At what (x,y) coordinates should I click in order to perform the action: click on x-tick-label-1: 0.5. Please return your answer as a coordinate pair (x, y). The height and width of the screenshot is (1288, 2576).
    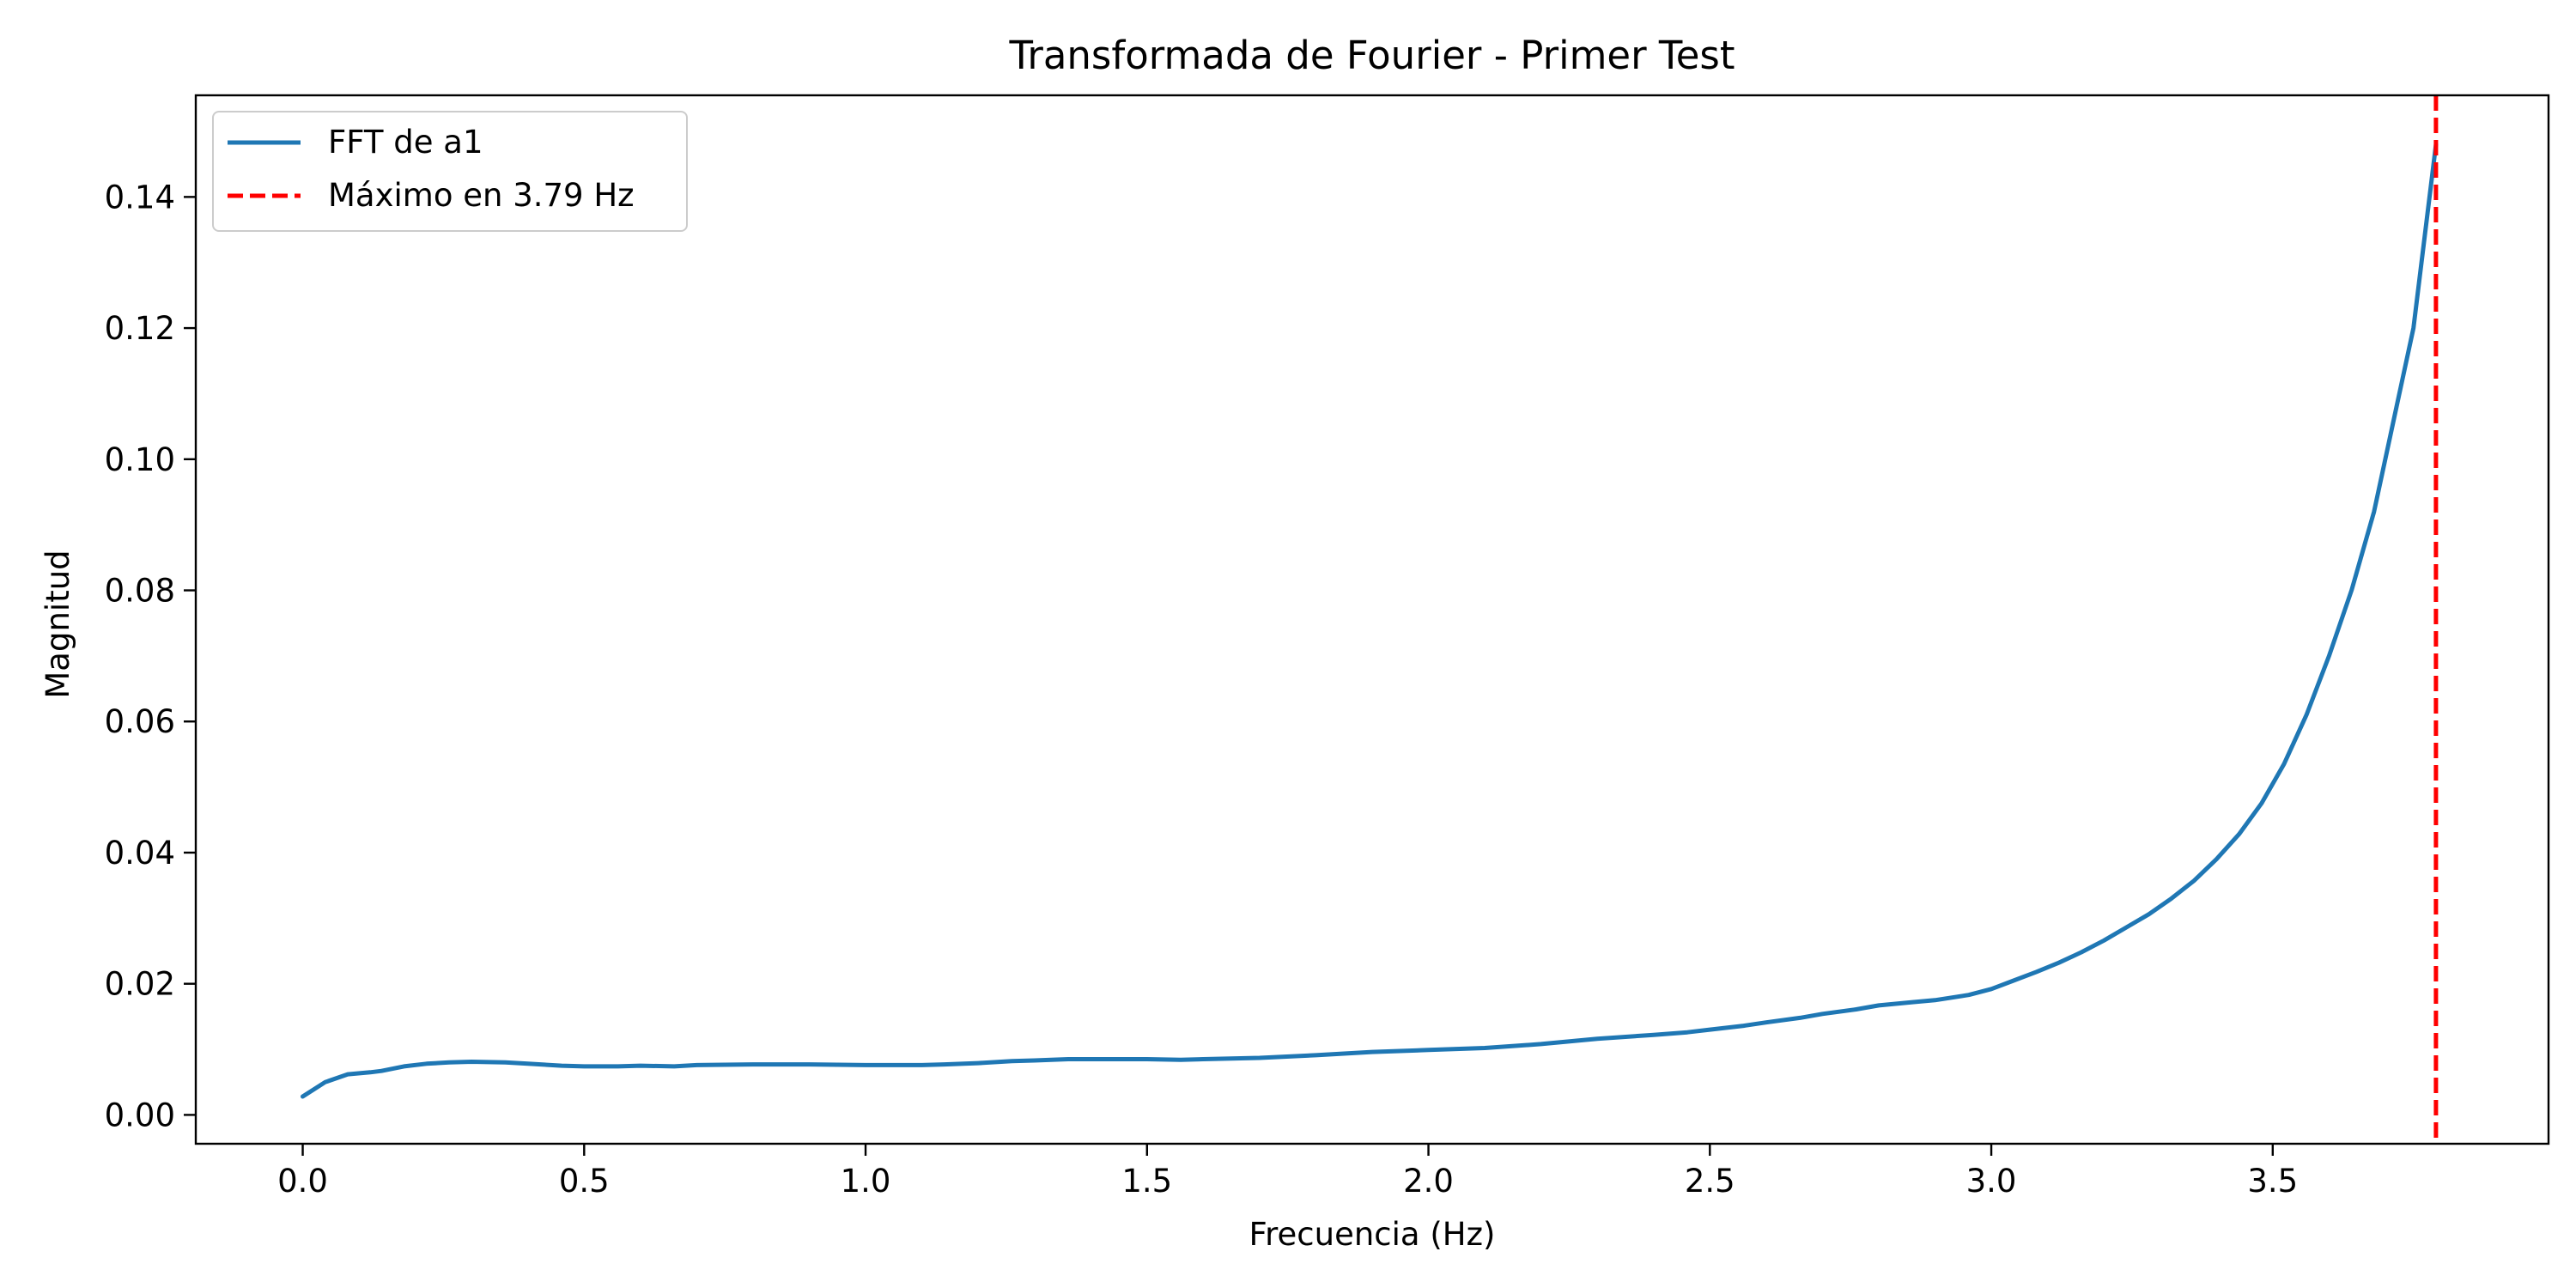
    Looking at the image, I should click on (585, 1181).